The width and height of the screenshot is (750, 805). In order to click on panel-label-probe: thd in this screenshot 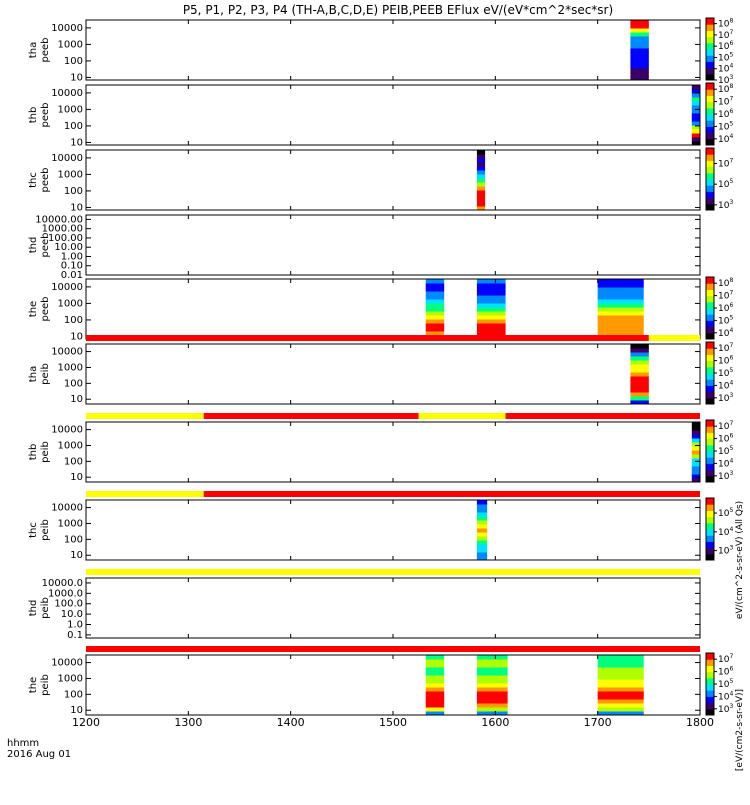, I will do `click(33, 608)`.